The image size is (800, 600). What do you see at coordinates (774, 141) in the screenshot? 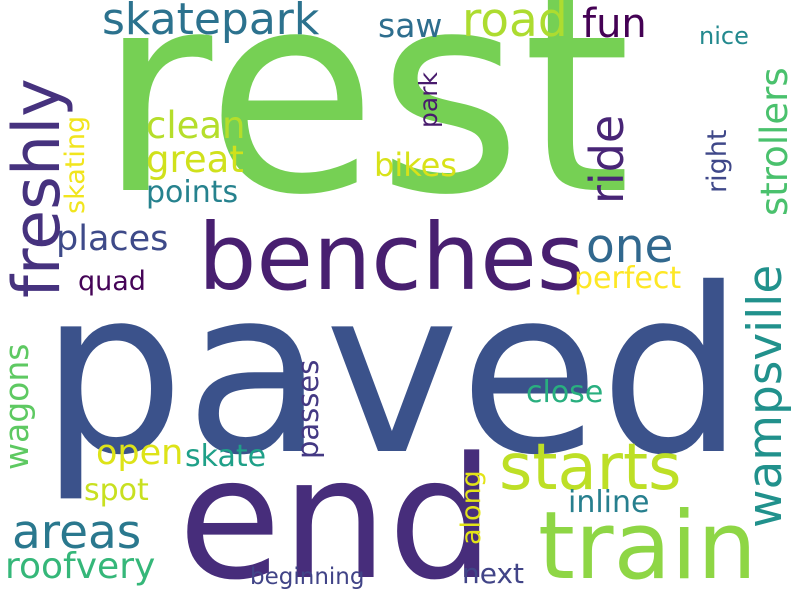
I see `word-strollers: strollers` at bounding box center [774, 141].